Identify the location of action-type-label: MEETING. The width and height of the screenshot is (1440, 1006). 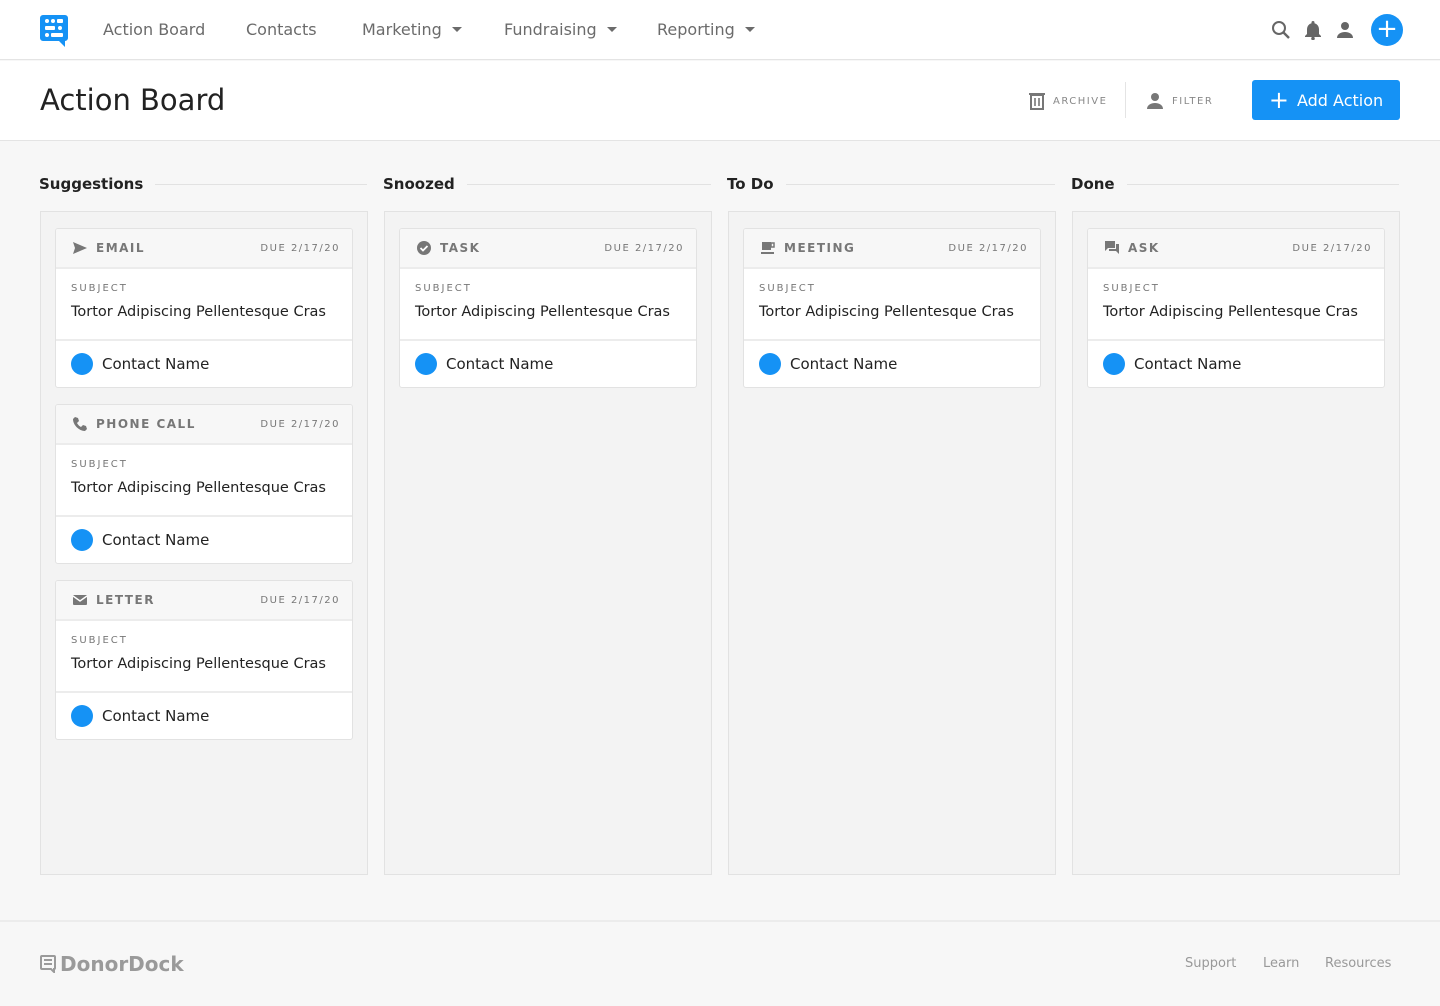
(820, 248).